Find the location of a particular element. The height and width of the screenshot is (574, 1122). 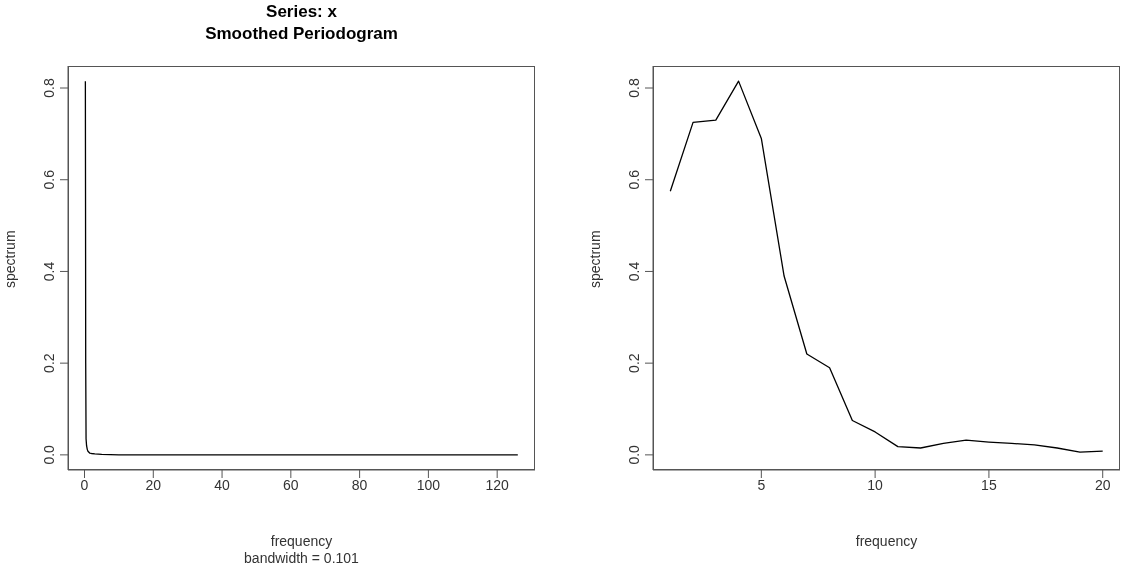

x-tick-label: 5 is located at coordinates (761, 484).